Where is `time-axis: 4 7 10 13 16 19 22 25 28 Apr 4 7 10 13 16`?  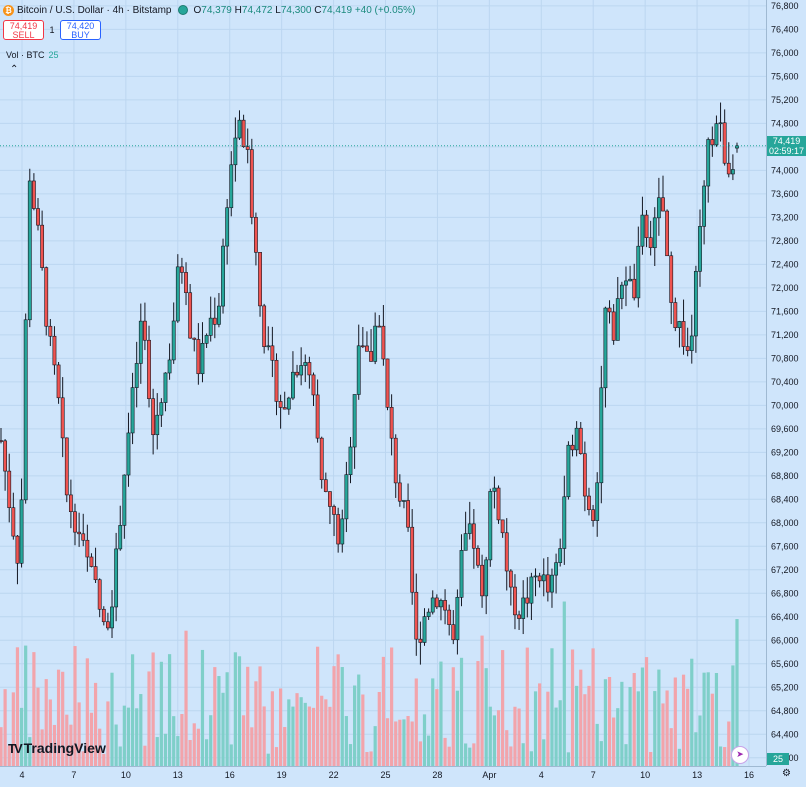
time-axis: 4 7 10 13 16 19 22 25 28 Apr 4 7 10 13 16 is located at coordinates (383, 774).